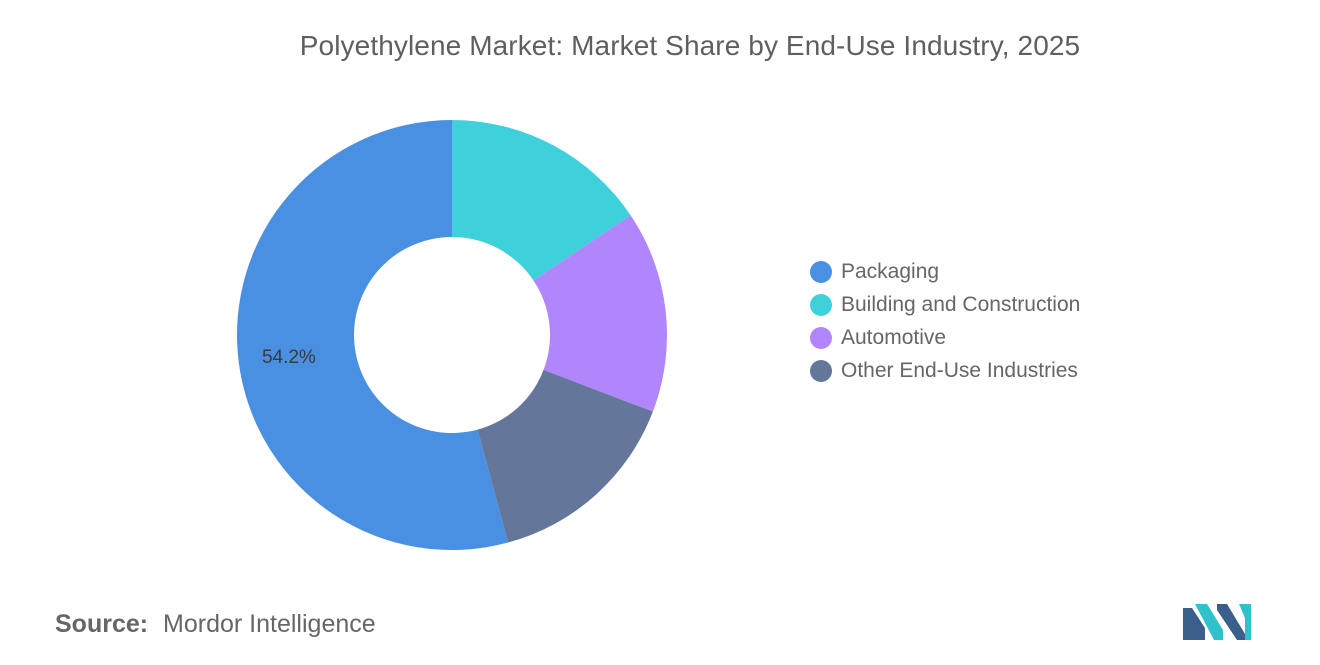 The image size is (1320, 665). Describe the element at coordinates (945, 271) in the screenshot. I see `legend-item-packaging: Packaging` at that location.